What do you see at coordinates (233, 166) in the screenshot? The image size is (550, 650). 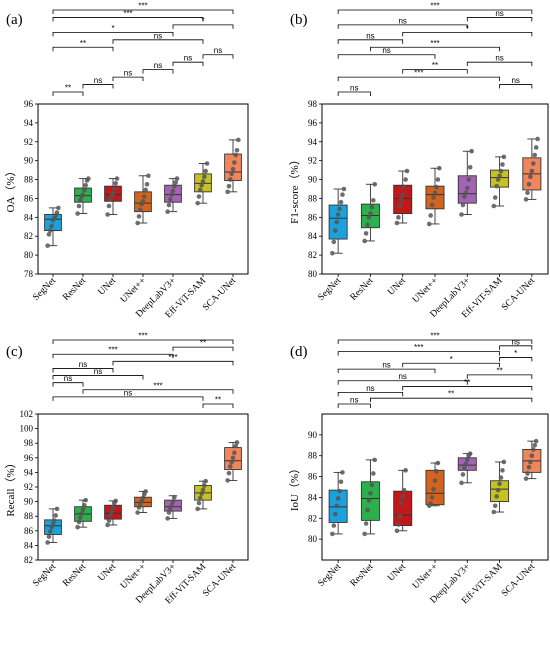 I see `box-sca-unet` at bounding box center [233, 166].